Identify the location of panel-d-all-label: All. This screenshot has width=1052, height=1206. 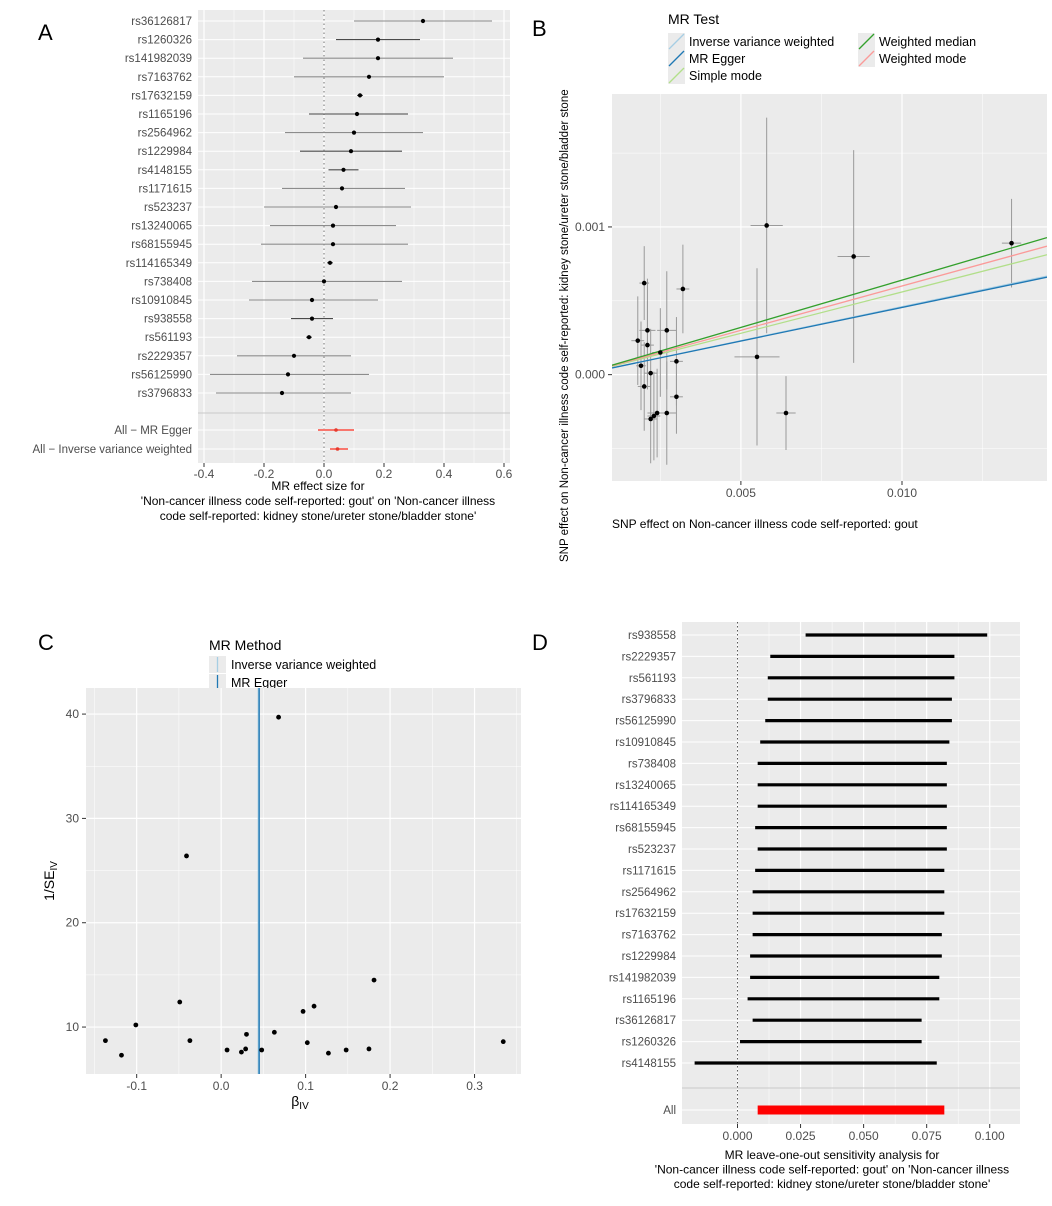
(669, 1111).